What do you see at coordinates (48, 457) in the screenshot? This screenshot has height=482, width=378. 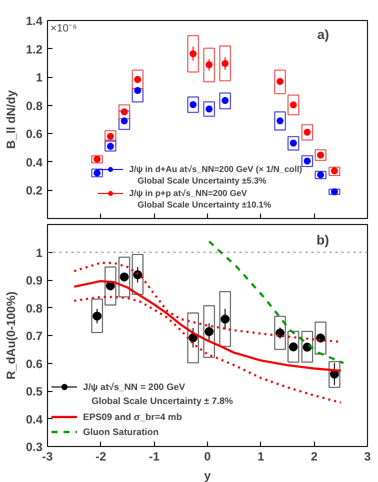 I see `x-tick-label: -3` at bounding box center [48, 457].